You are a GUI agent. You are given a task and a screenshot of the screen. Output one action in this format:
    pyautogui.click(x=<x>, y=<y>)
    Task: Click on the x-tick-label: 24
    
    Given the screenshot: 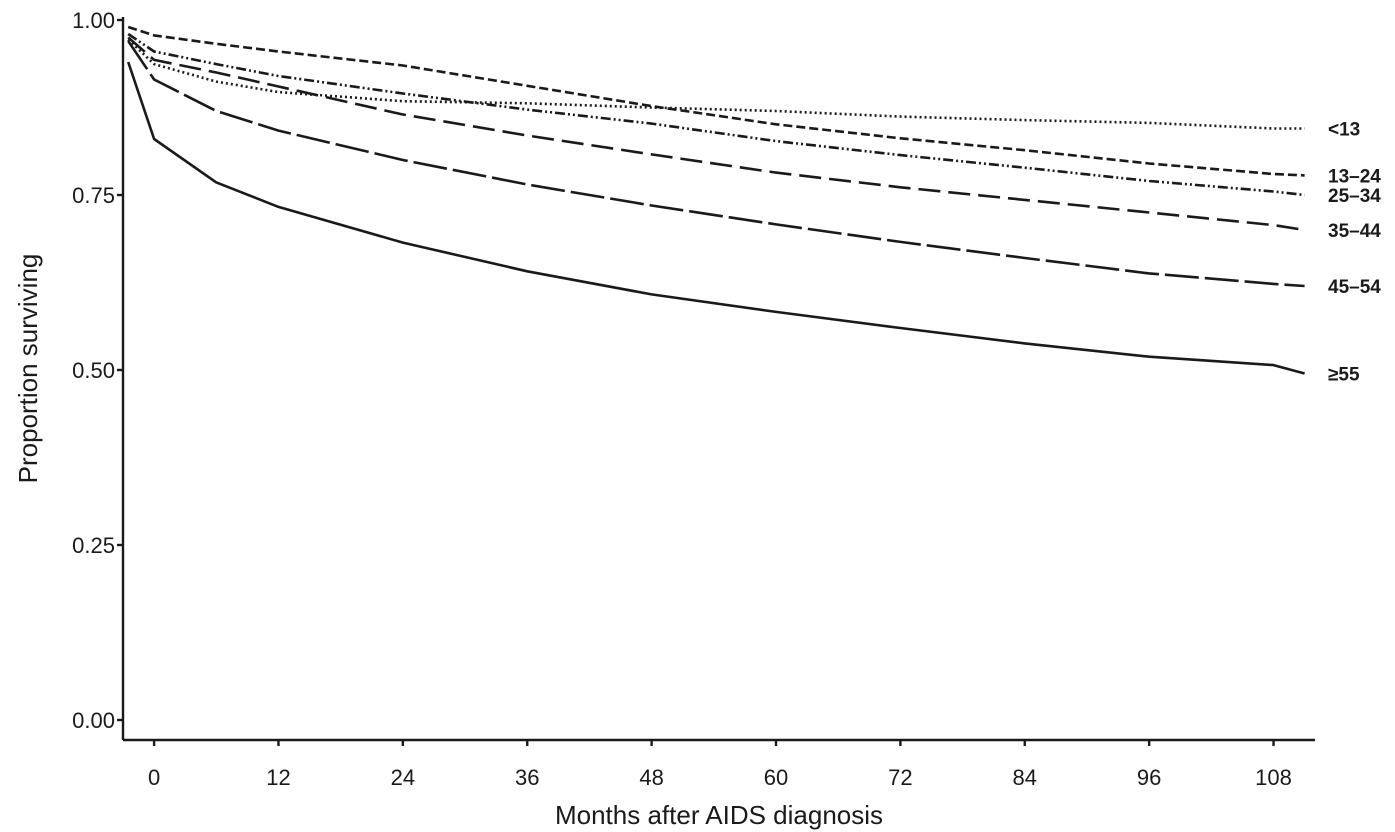 What is the action you would take?
    pyautogui.click(x=403, y=777)
    